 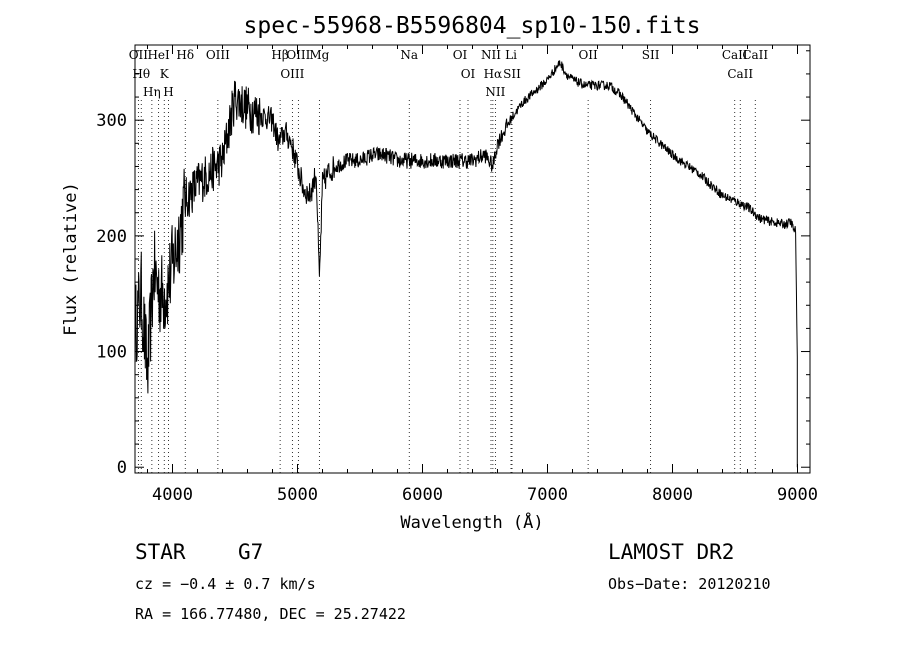 I want to click on line-label: HeI, so click(x=158, y=55).